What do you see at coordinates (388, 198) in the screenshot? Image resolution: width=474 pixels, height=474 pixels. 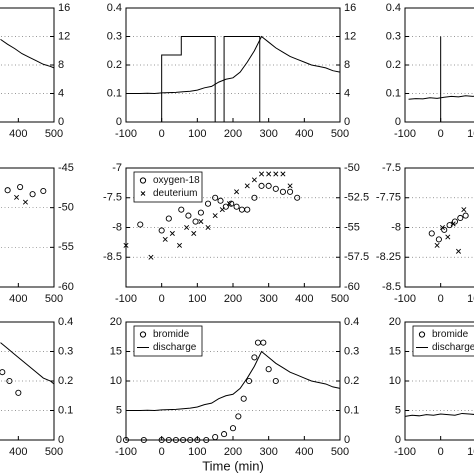 I see `y-tick-label: -7.75` at bounding box center [388, 198].